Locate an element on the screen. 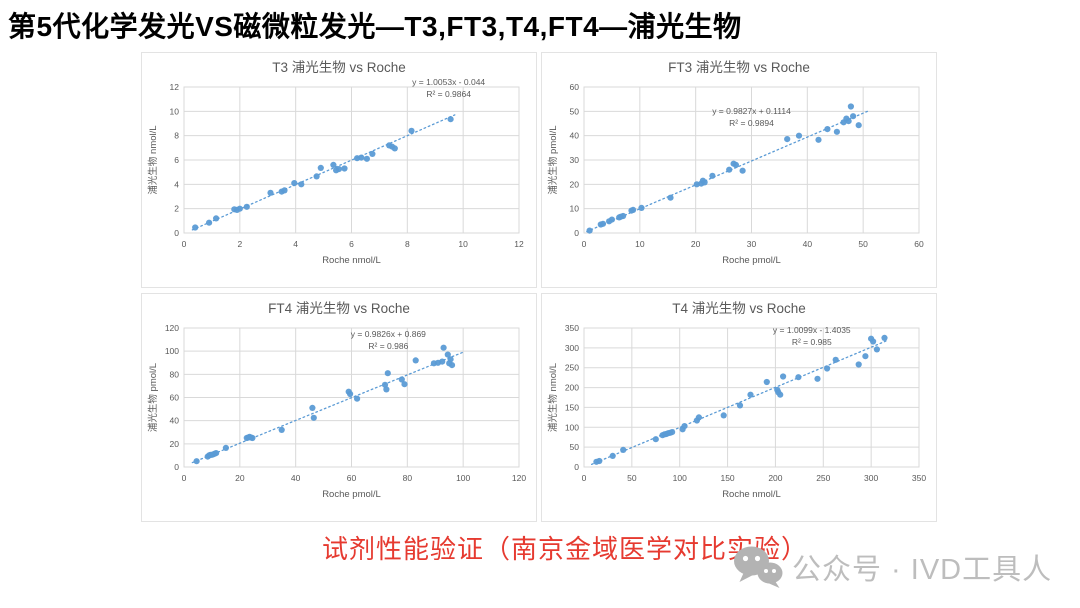  x-tick-label: 150 is located at coordinates (727, 478).